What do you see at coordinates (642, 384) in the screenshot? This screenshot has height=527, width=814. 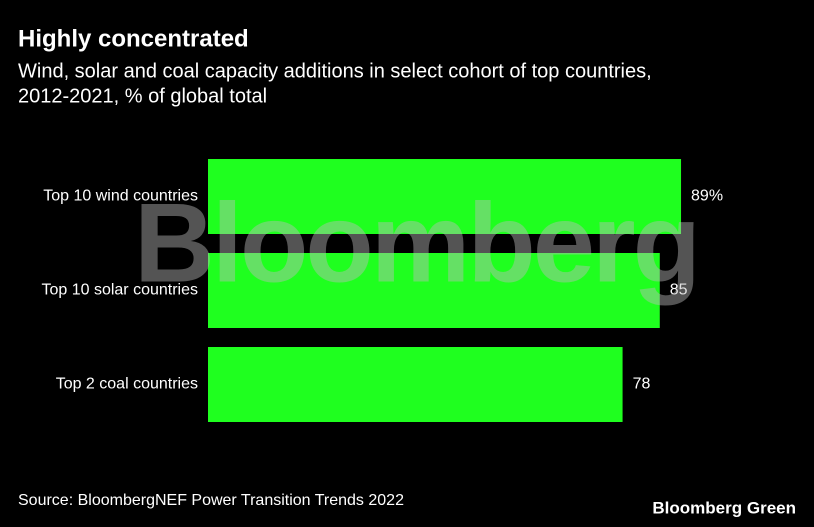 I see `data-label: 78` at bounding box center [642, 384].